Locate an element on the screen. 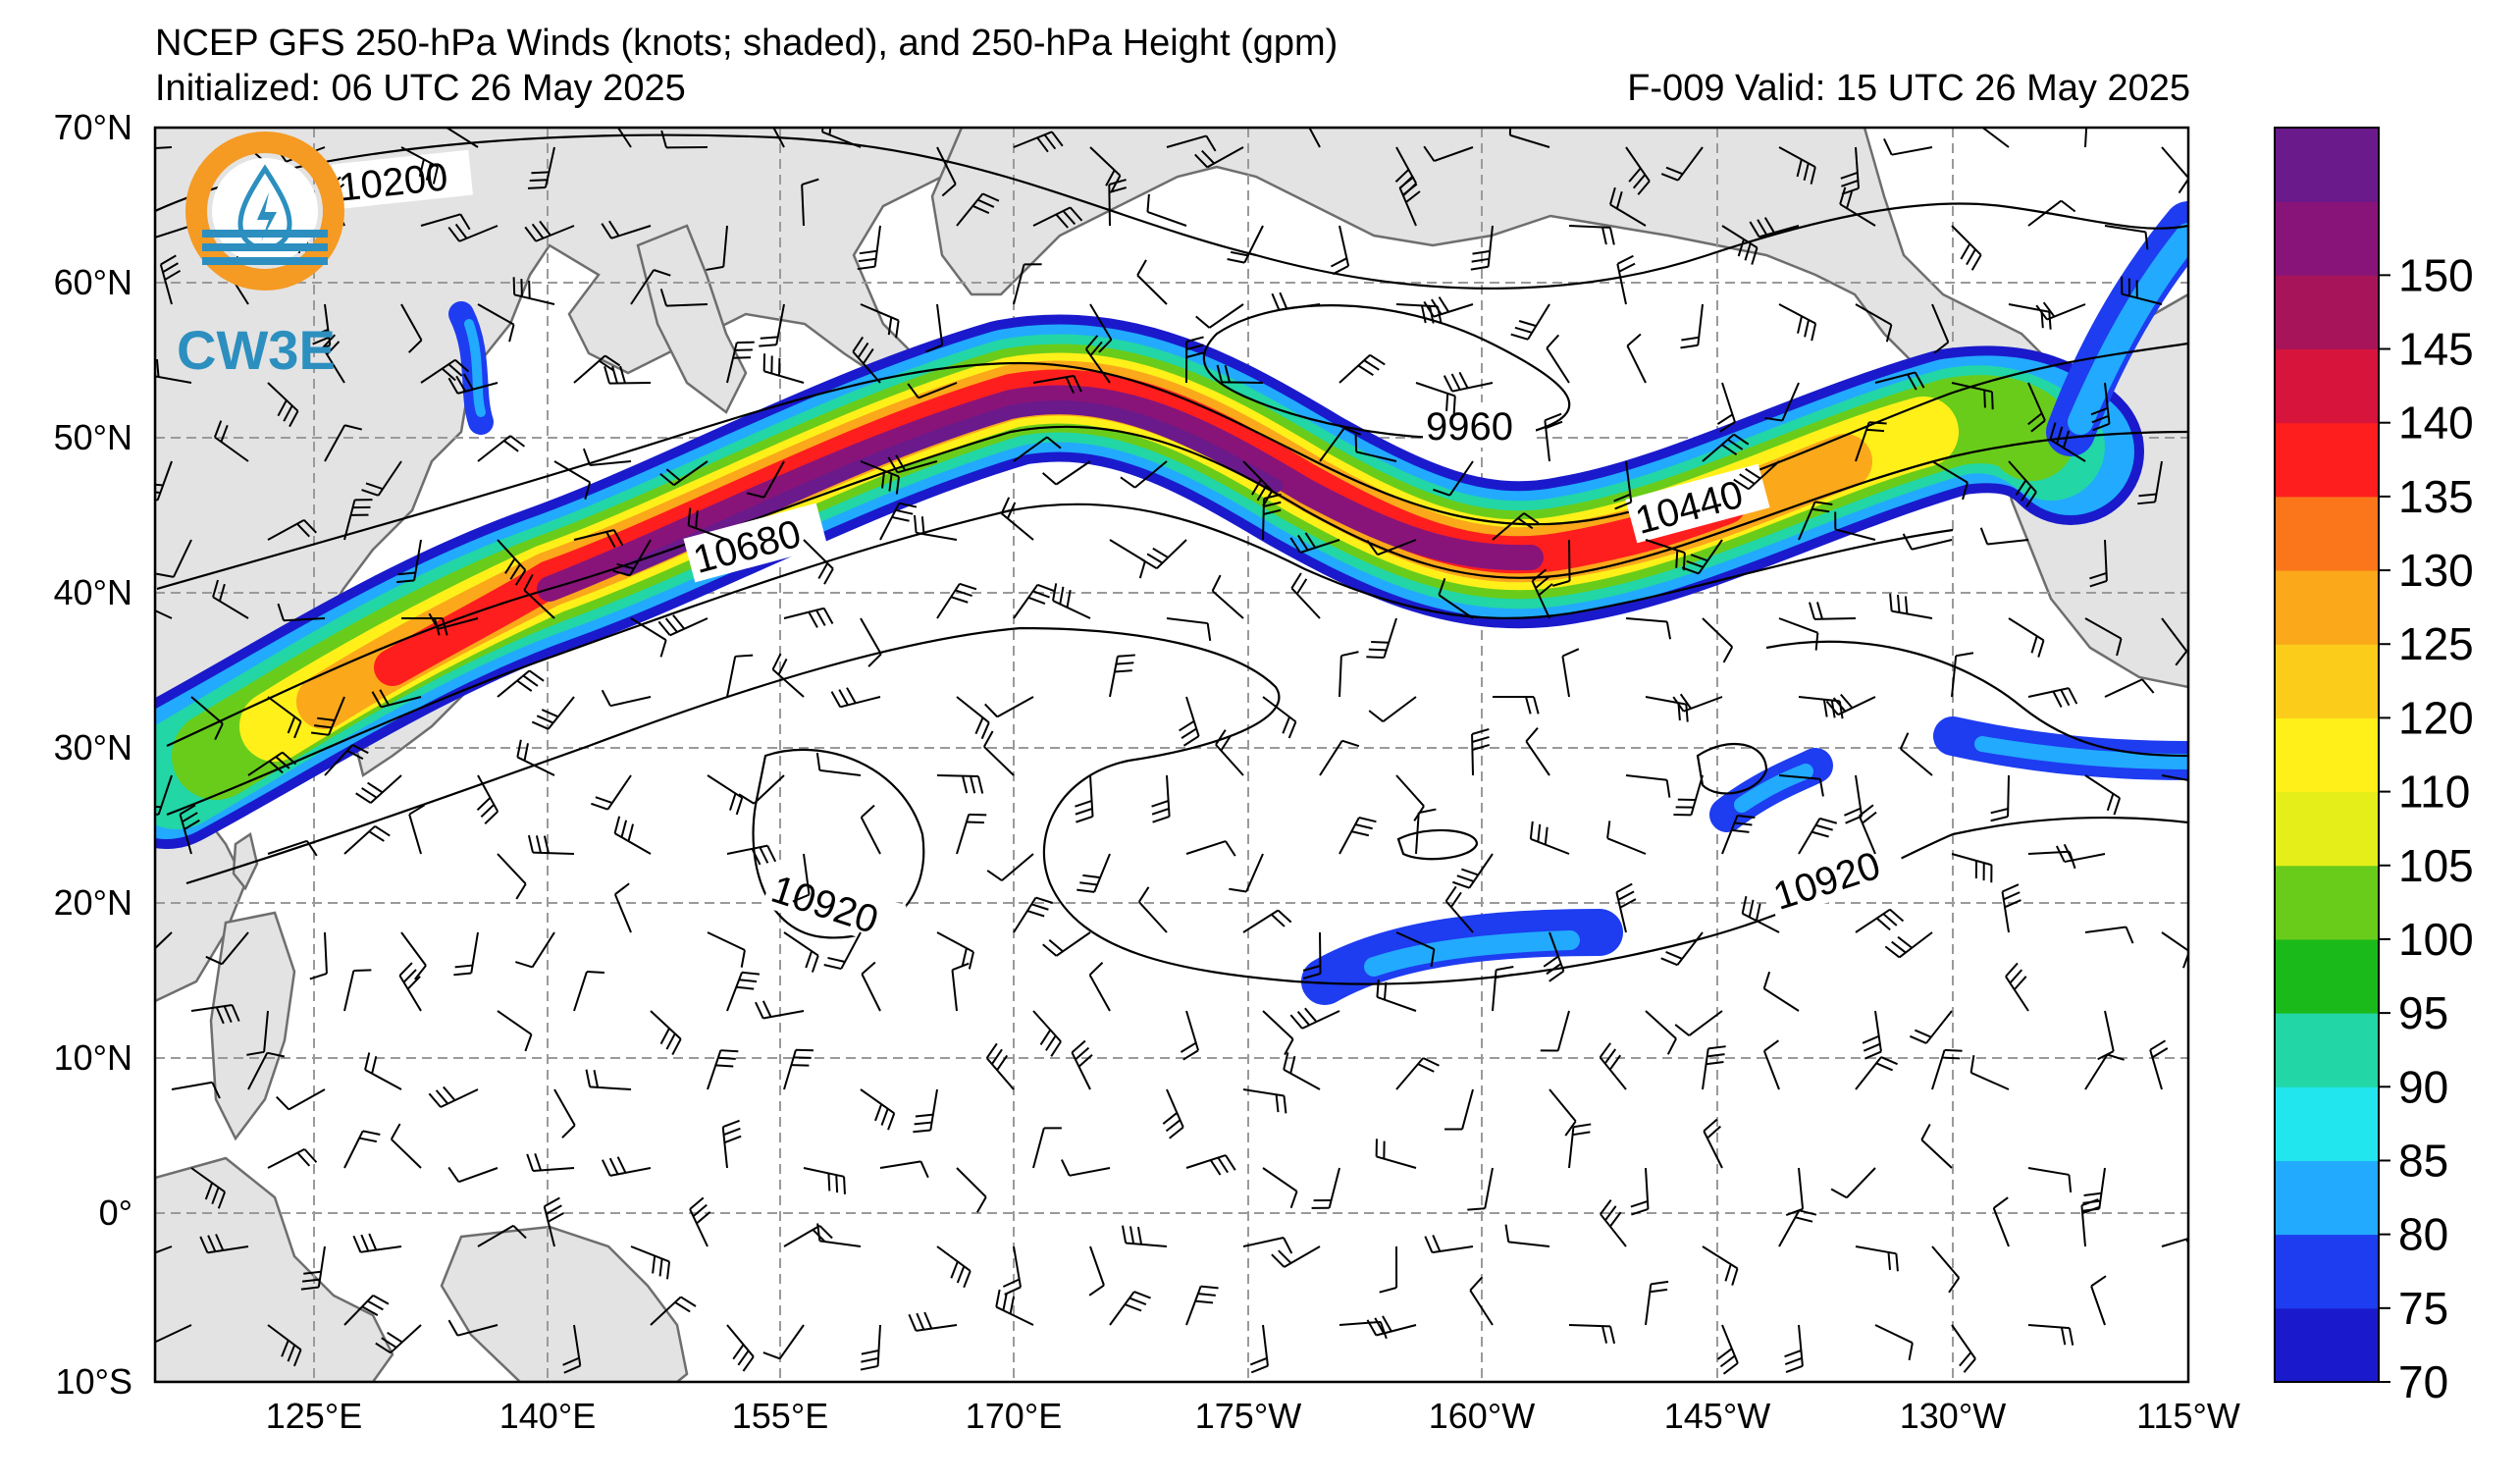 Image resolution: width=2520 pixels, height=1483 pixels. lightning-icon is located at coordinates (267, 217).